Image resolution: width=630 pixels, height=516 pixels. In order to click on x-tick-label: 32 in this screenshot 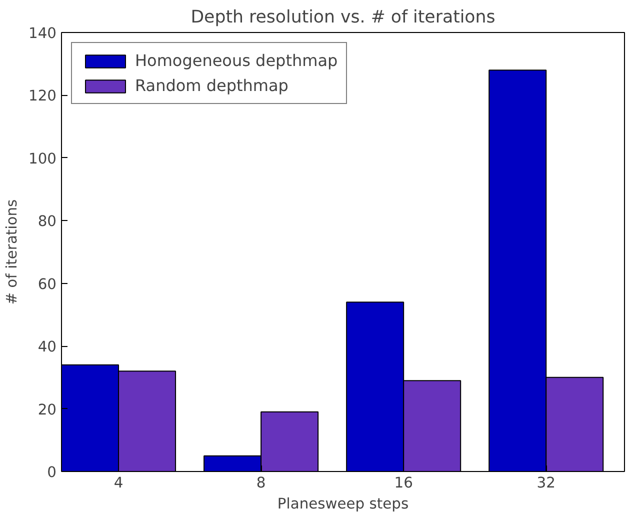, I will do `click(546, 483)`.